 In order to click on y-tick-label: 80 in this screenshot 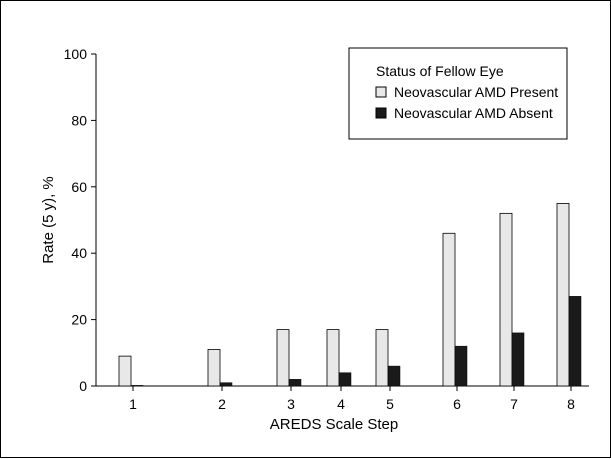, I will do `click(79, 120)`.